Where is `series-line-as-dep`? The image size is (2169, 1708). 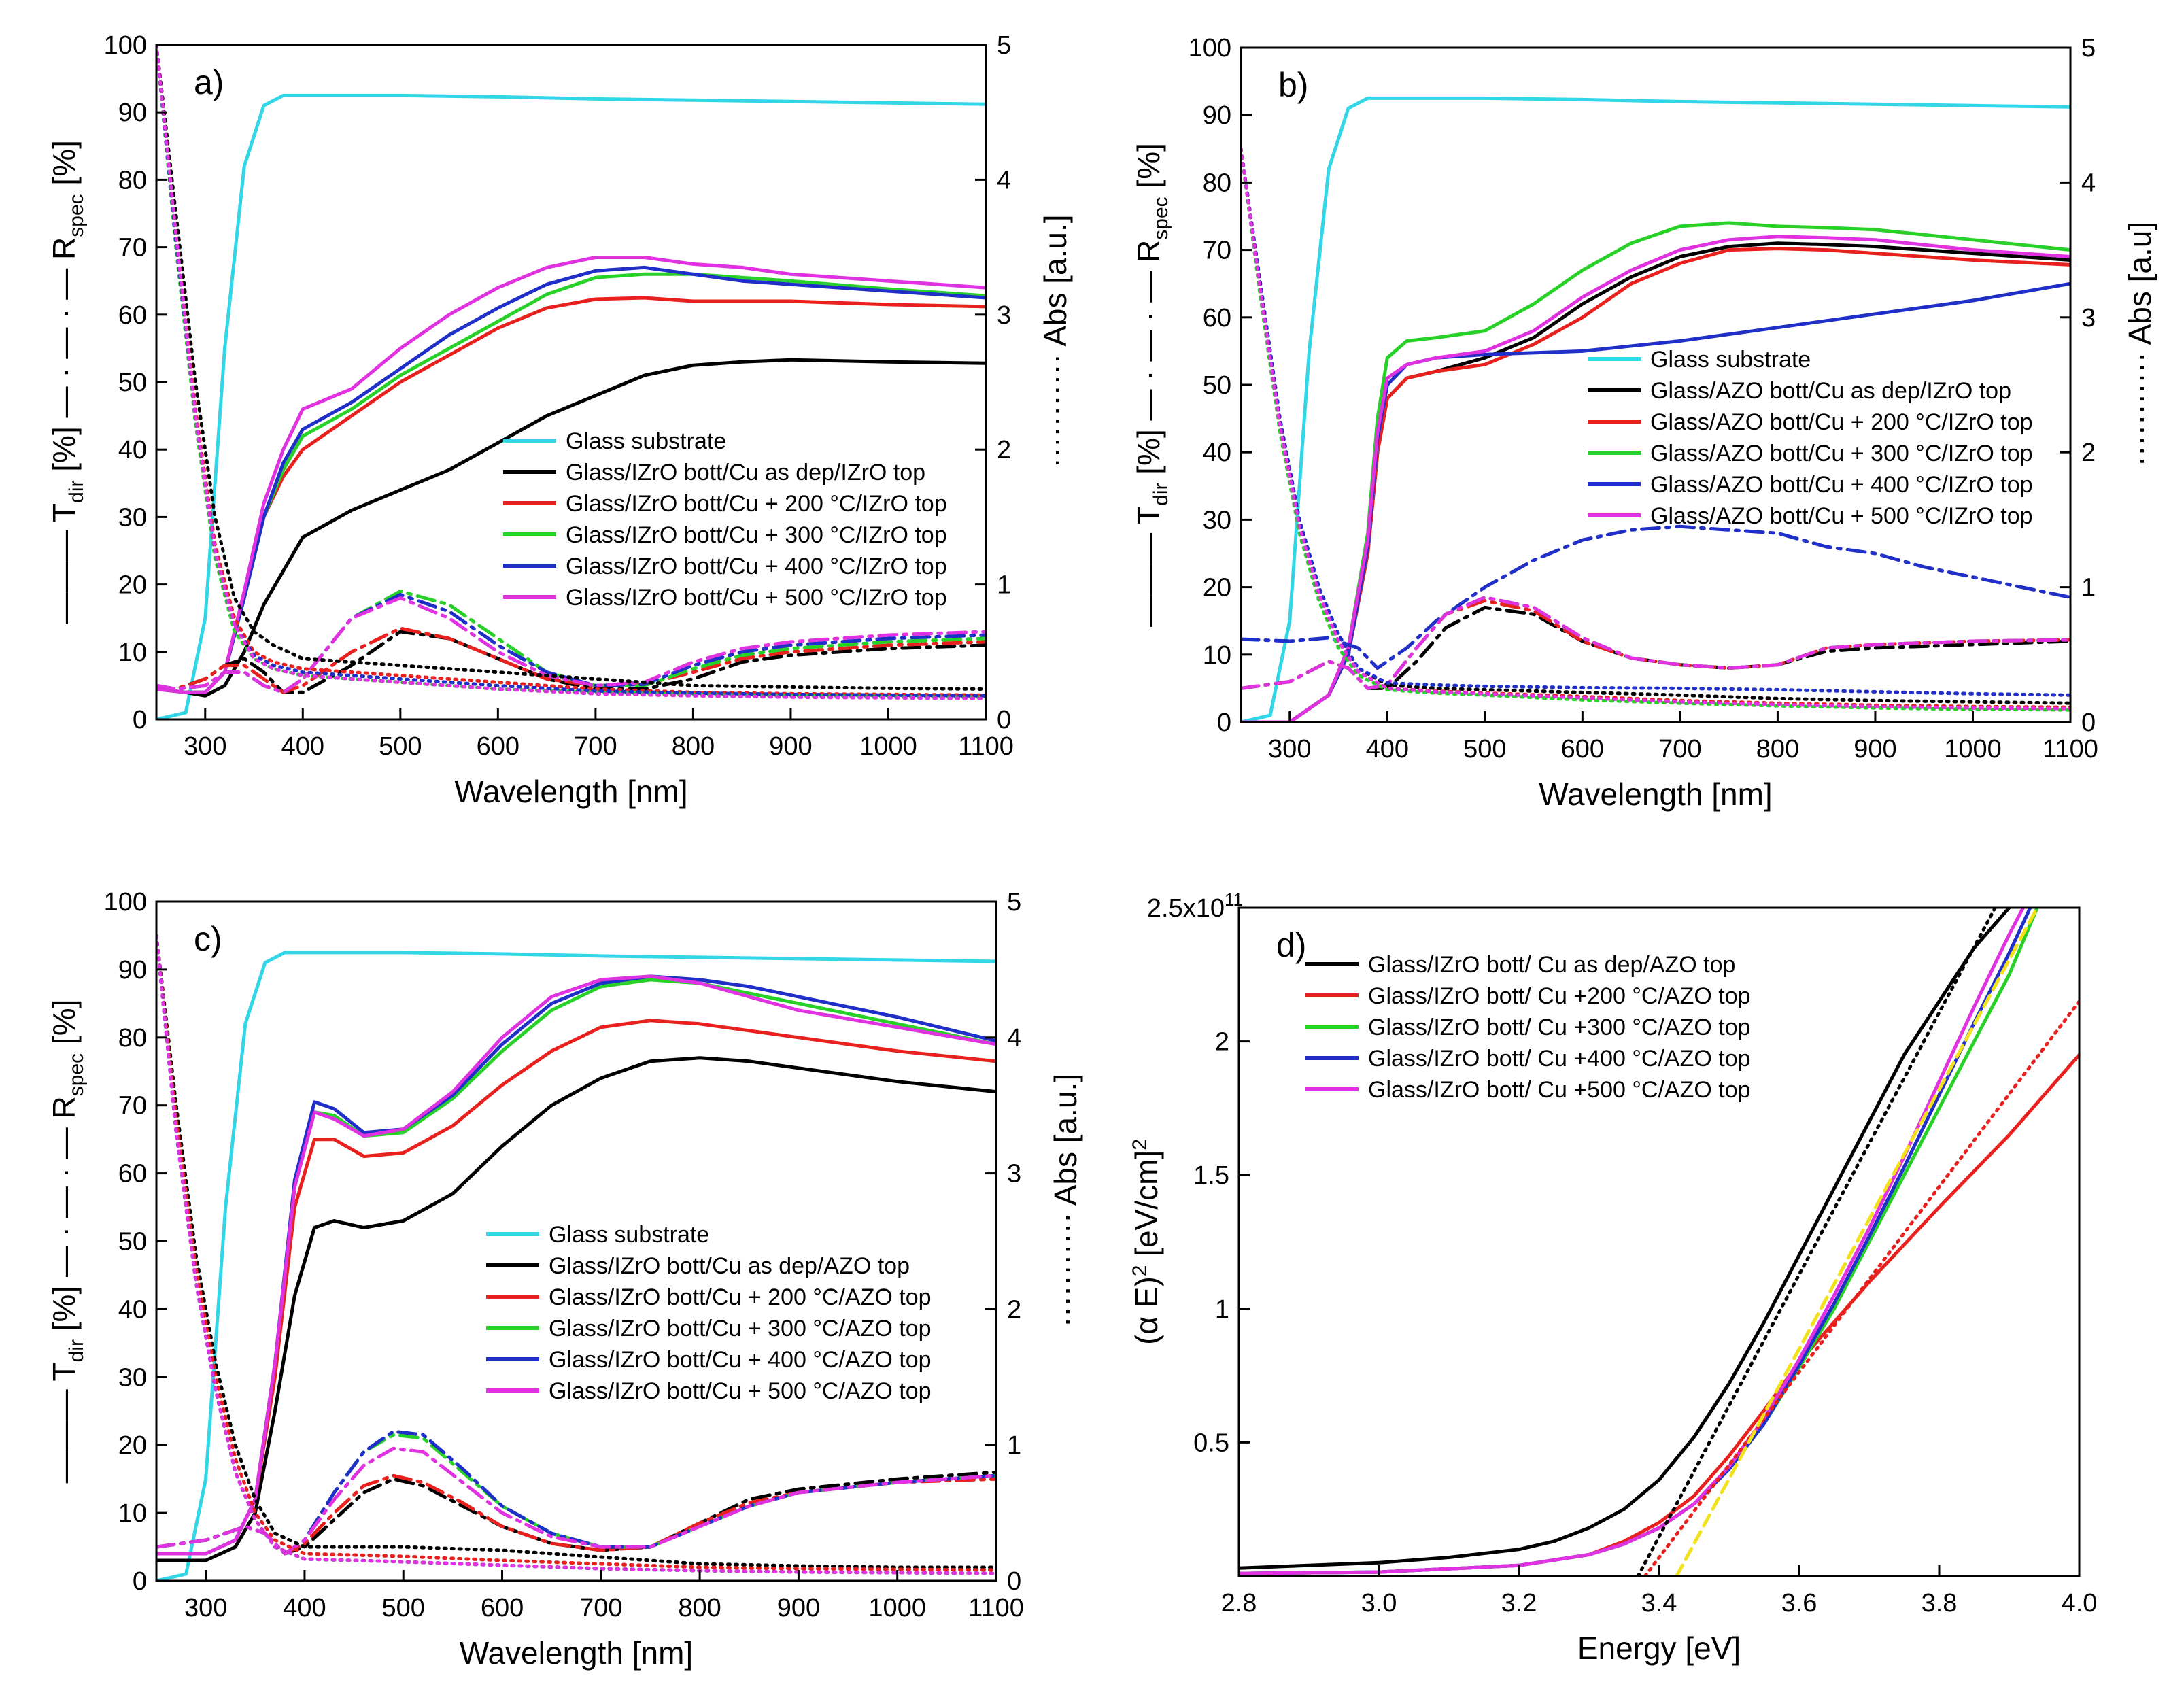
series-line-as-dep is located at coordinates (1625, 1239).